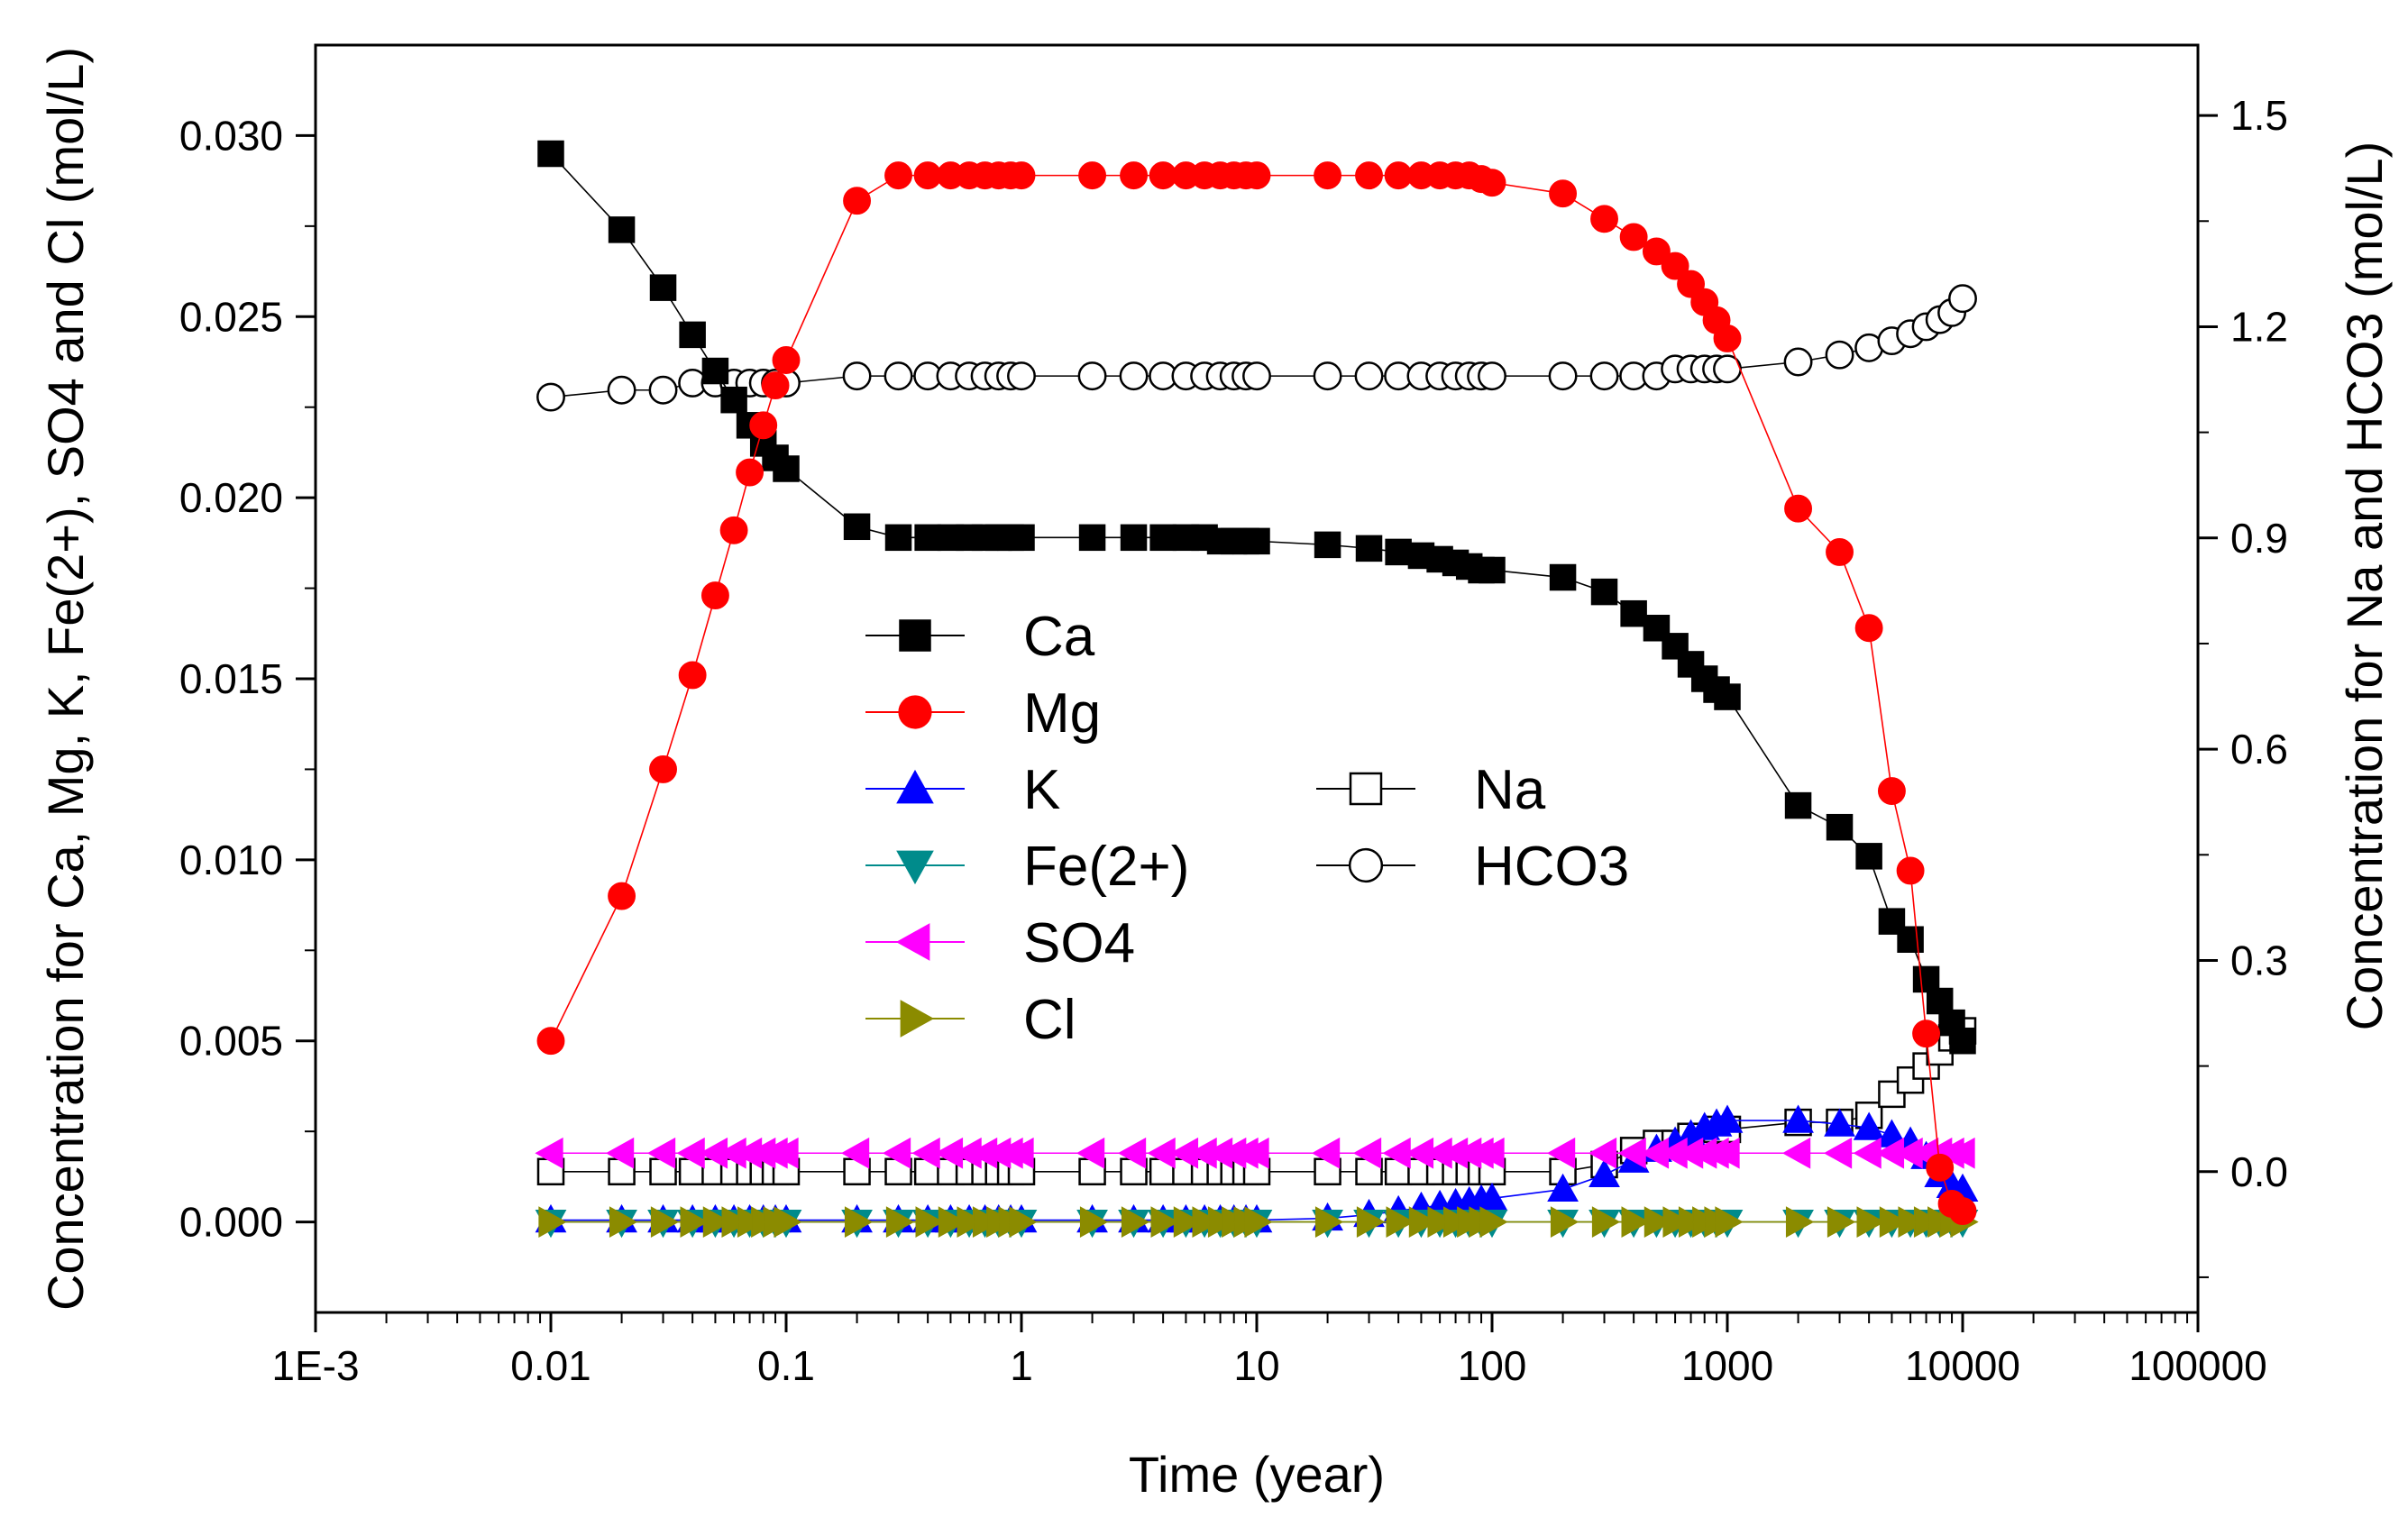  I want to click on legend-label-cl: Cl, so click(1049, 1020).